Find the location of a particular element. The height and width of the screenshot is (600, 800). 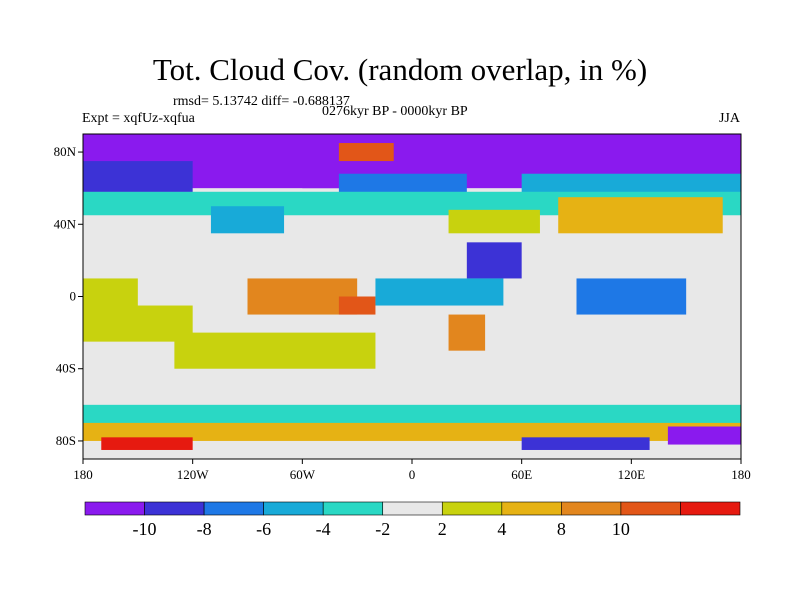

colorbar-label: 8 is located at coordinates (561, 529).